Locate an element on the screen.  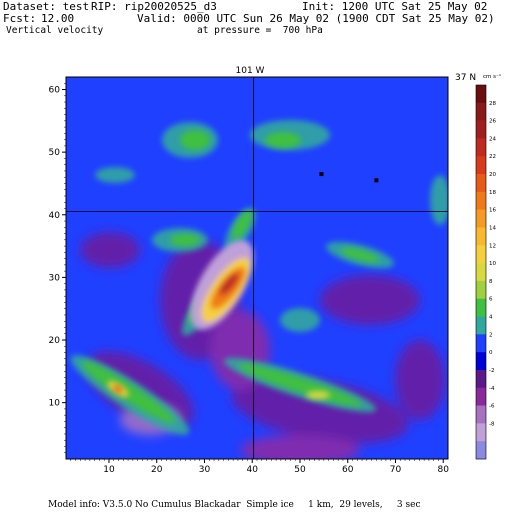
x-tick-label: 50 is located at coordinates (300, 470).